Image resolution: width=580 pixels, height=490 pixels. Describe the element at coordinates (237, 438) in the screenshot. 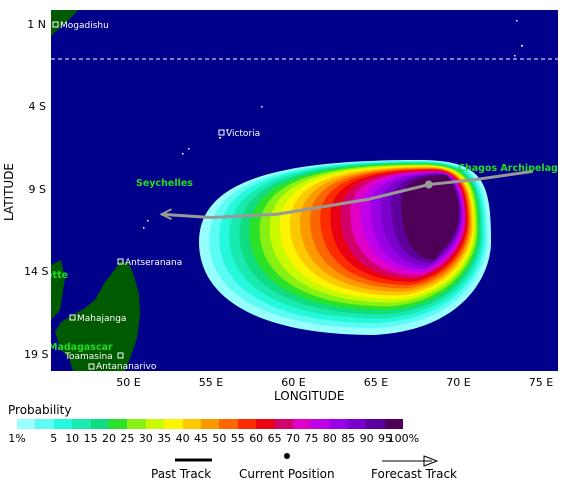

I see `probability-tick-label: 55` at that location.